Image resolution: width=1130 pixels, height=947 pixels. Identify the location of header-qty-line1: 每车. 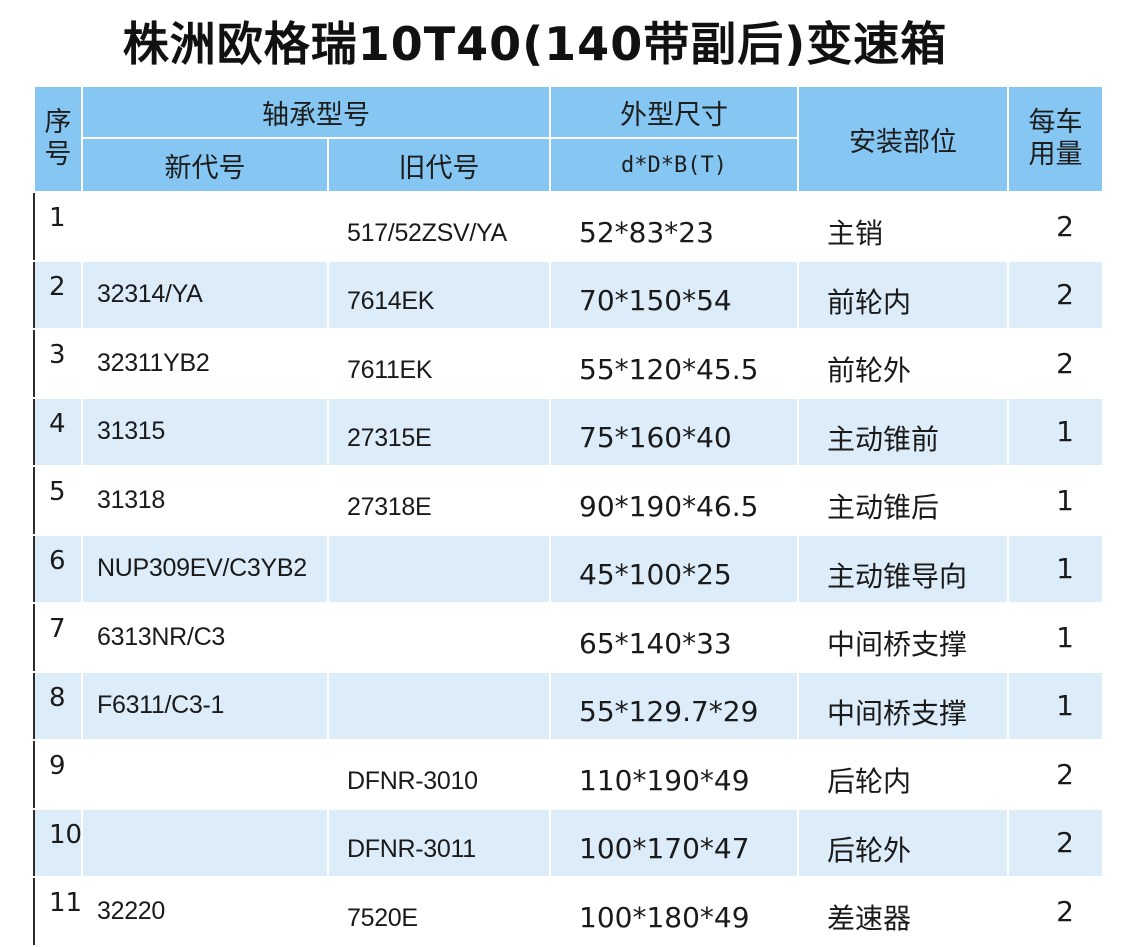
(1055, 122).